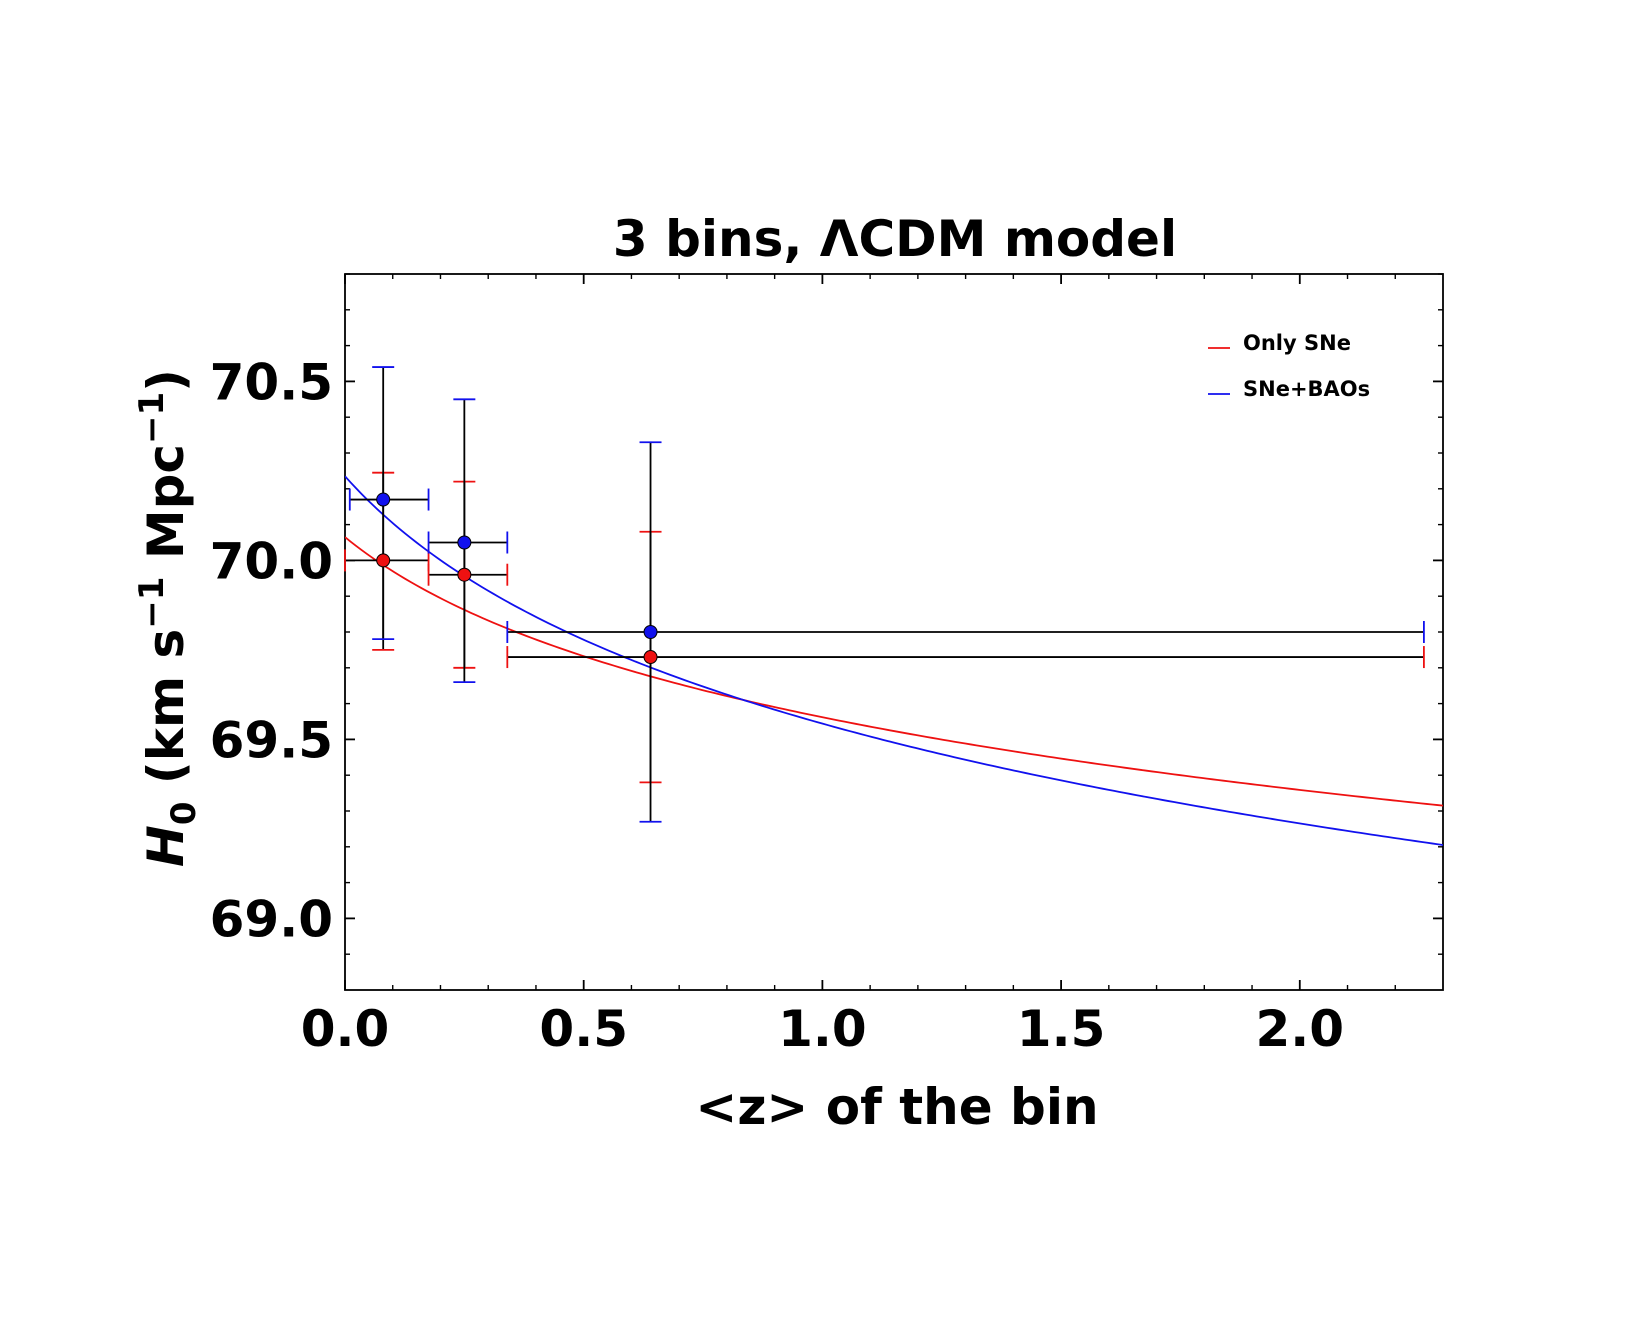 The width and height of the screenshot is (1625, 1331). What do you see at coordinates (1061, 1029) in the screenshot?
I see `x-tick-label-3: 1.5` at bounding box center [1061, 1029].